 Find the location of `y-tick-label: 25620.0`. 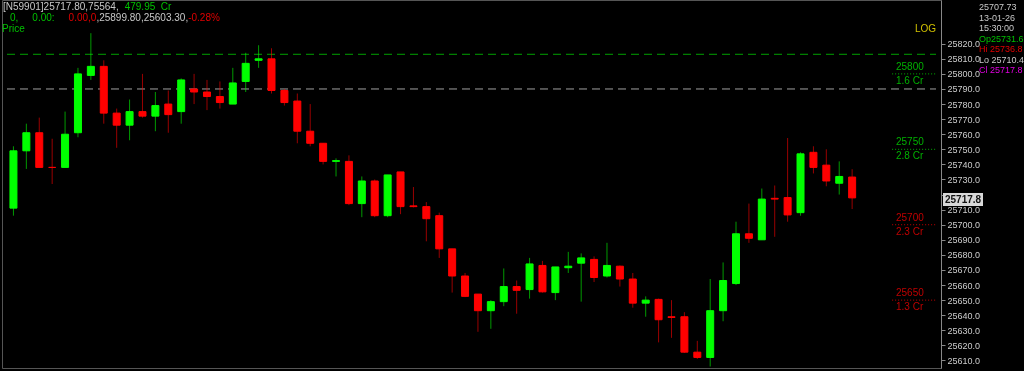

y-tick-label: 25620.0 is located at coordinates (964, 345).